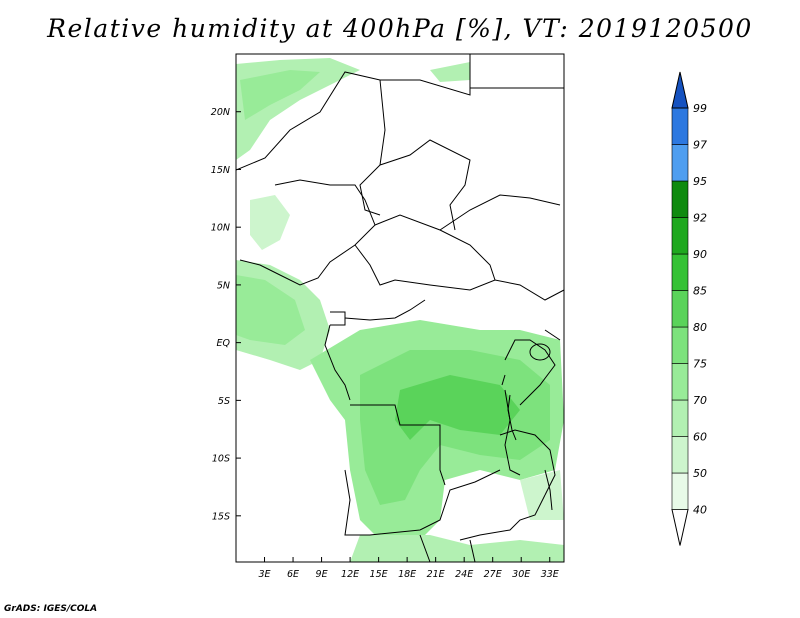 This screenshot has width=800, height=618. Describe the element at coordinates (700, 473) in the screenshot. I see `colorbar-label: 50` at that location.